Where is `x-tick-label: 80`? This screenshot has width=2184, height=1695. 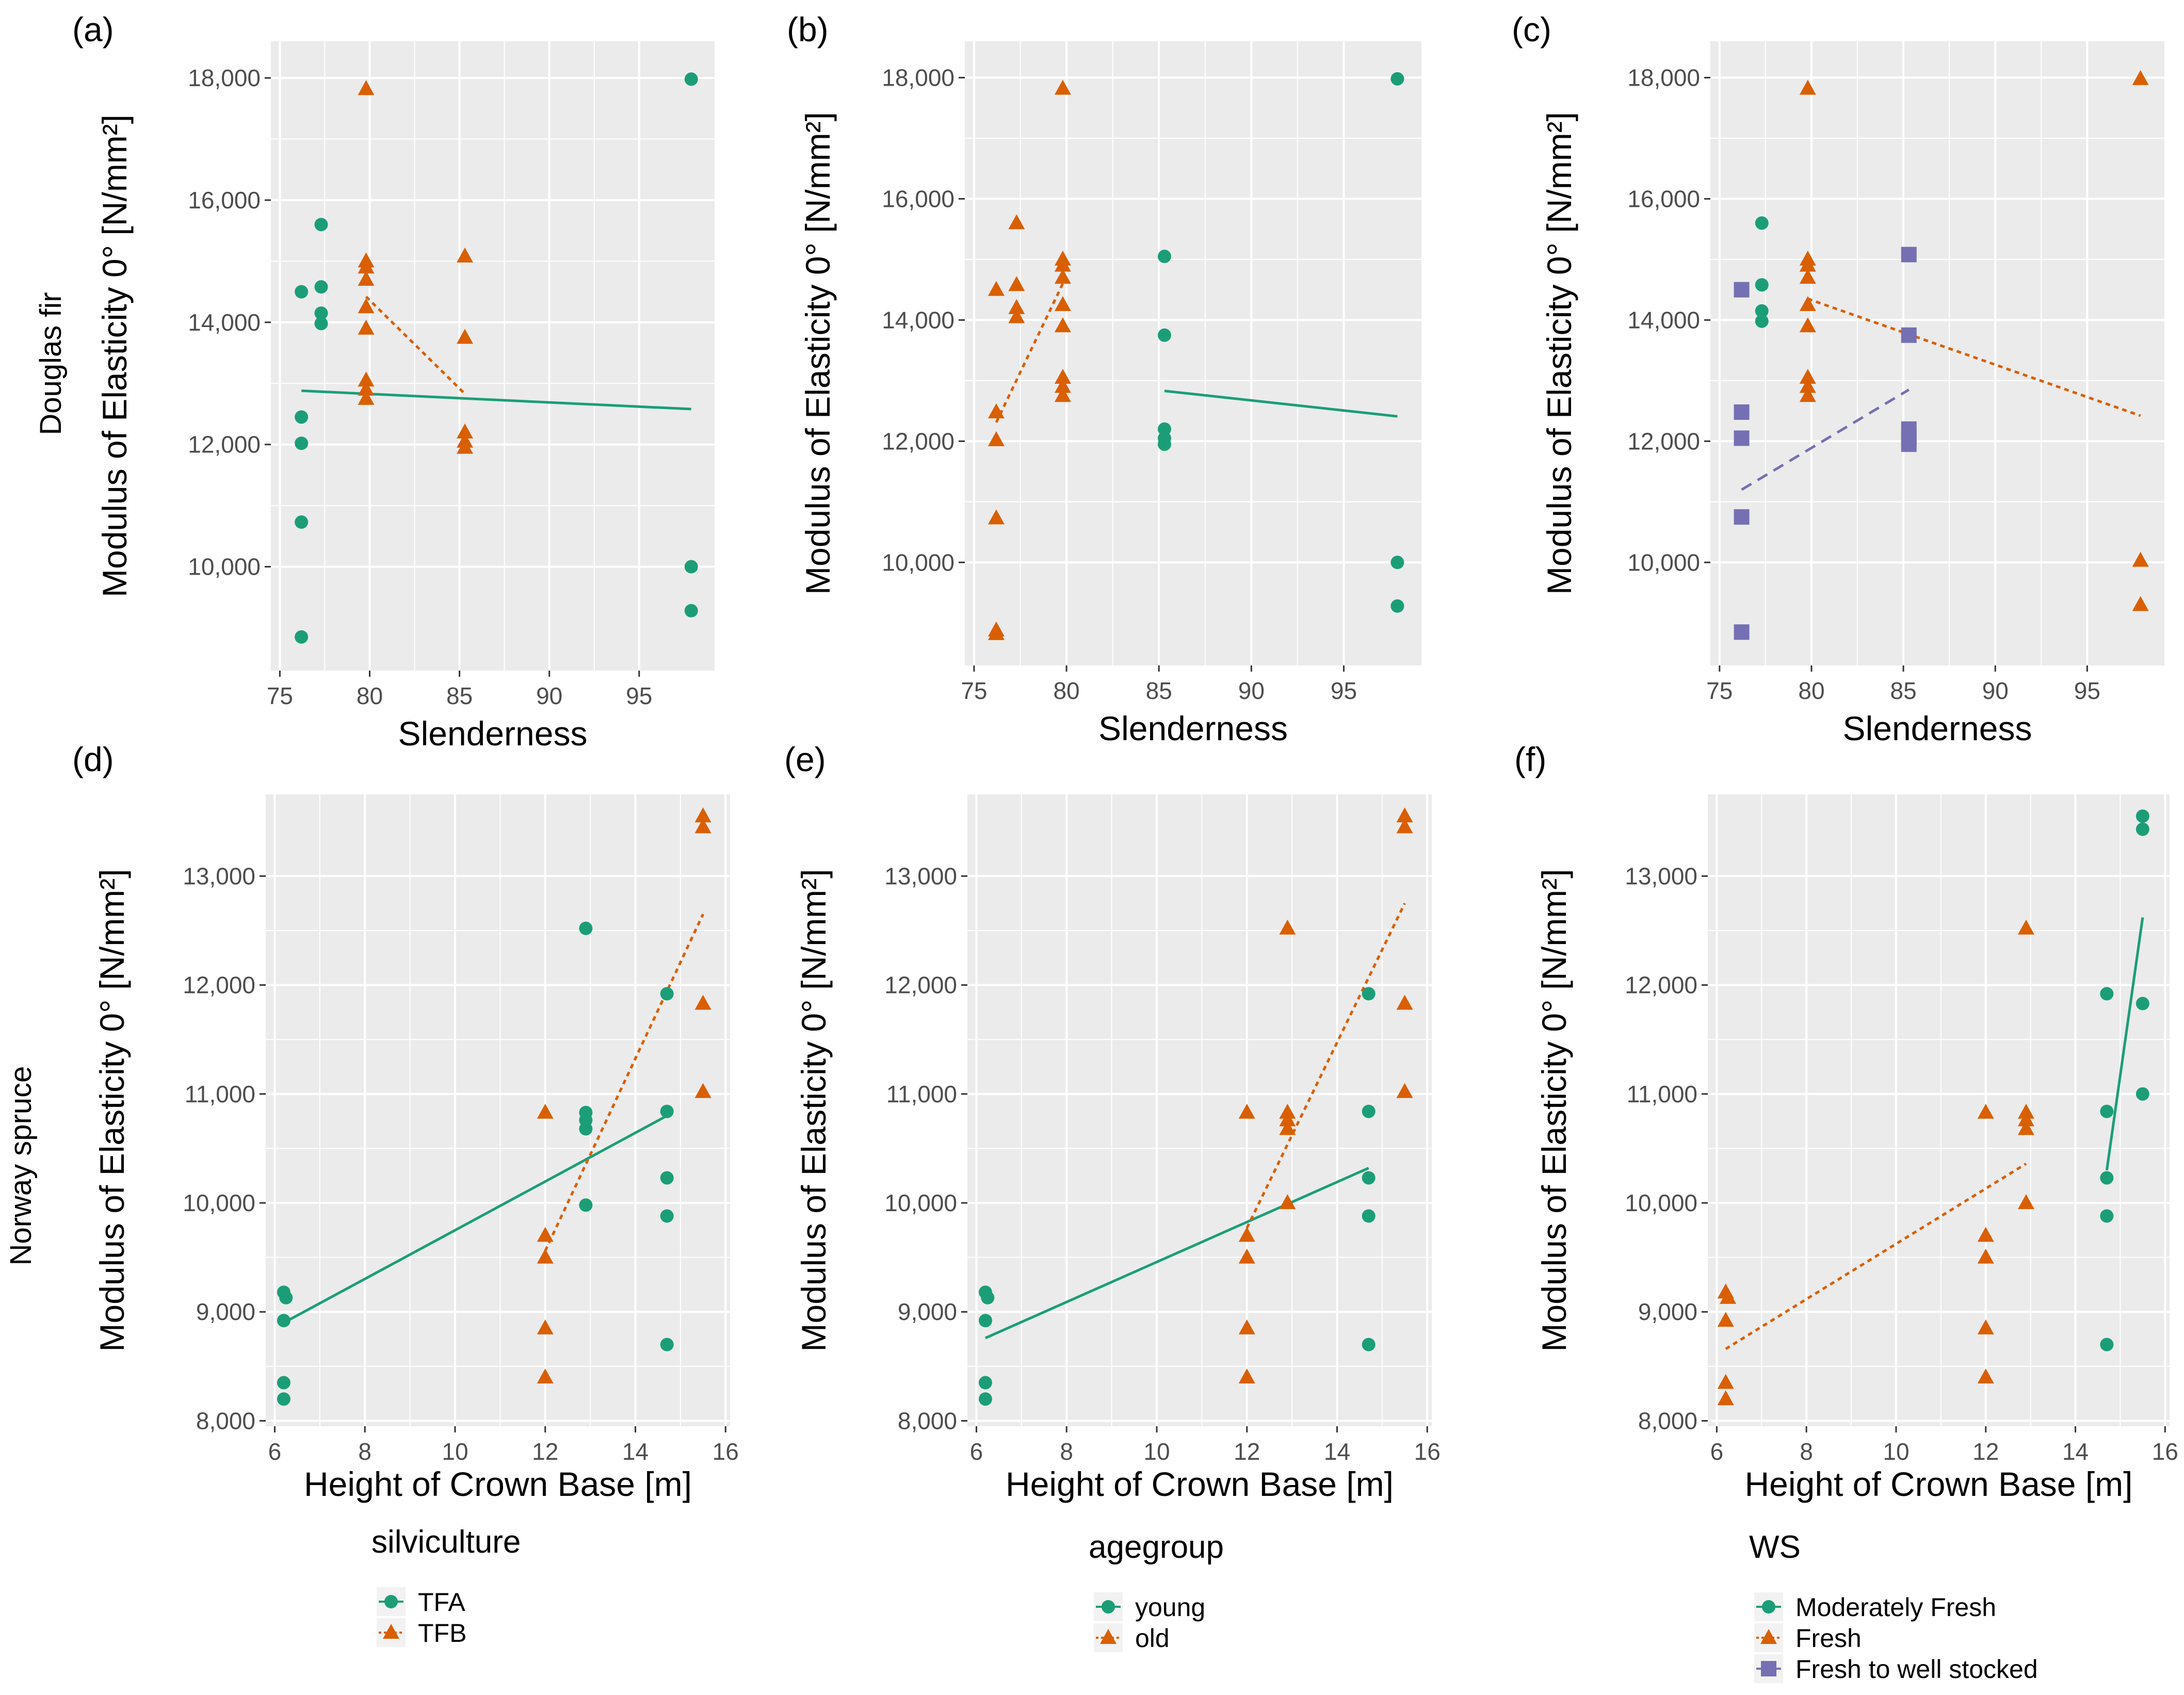
x-tick-label: 80 is located at coordinates (370, 695).